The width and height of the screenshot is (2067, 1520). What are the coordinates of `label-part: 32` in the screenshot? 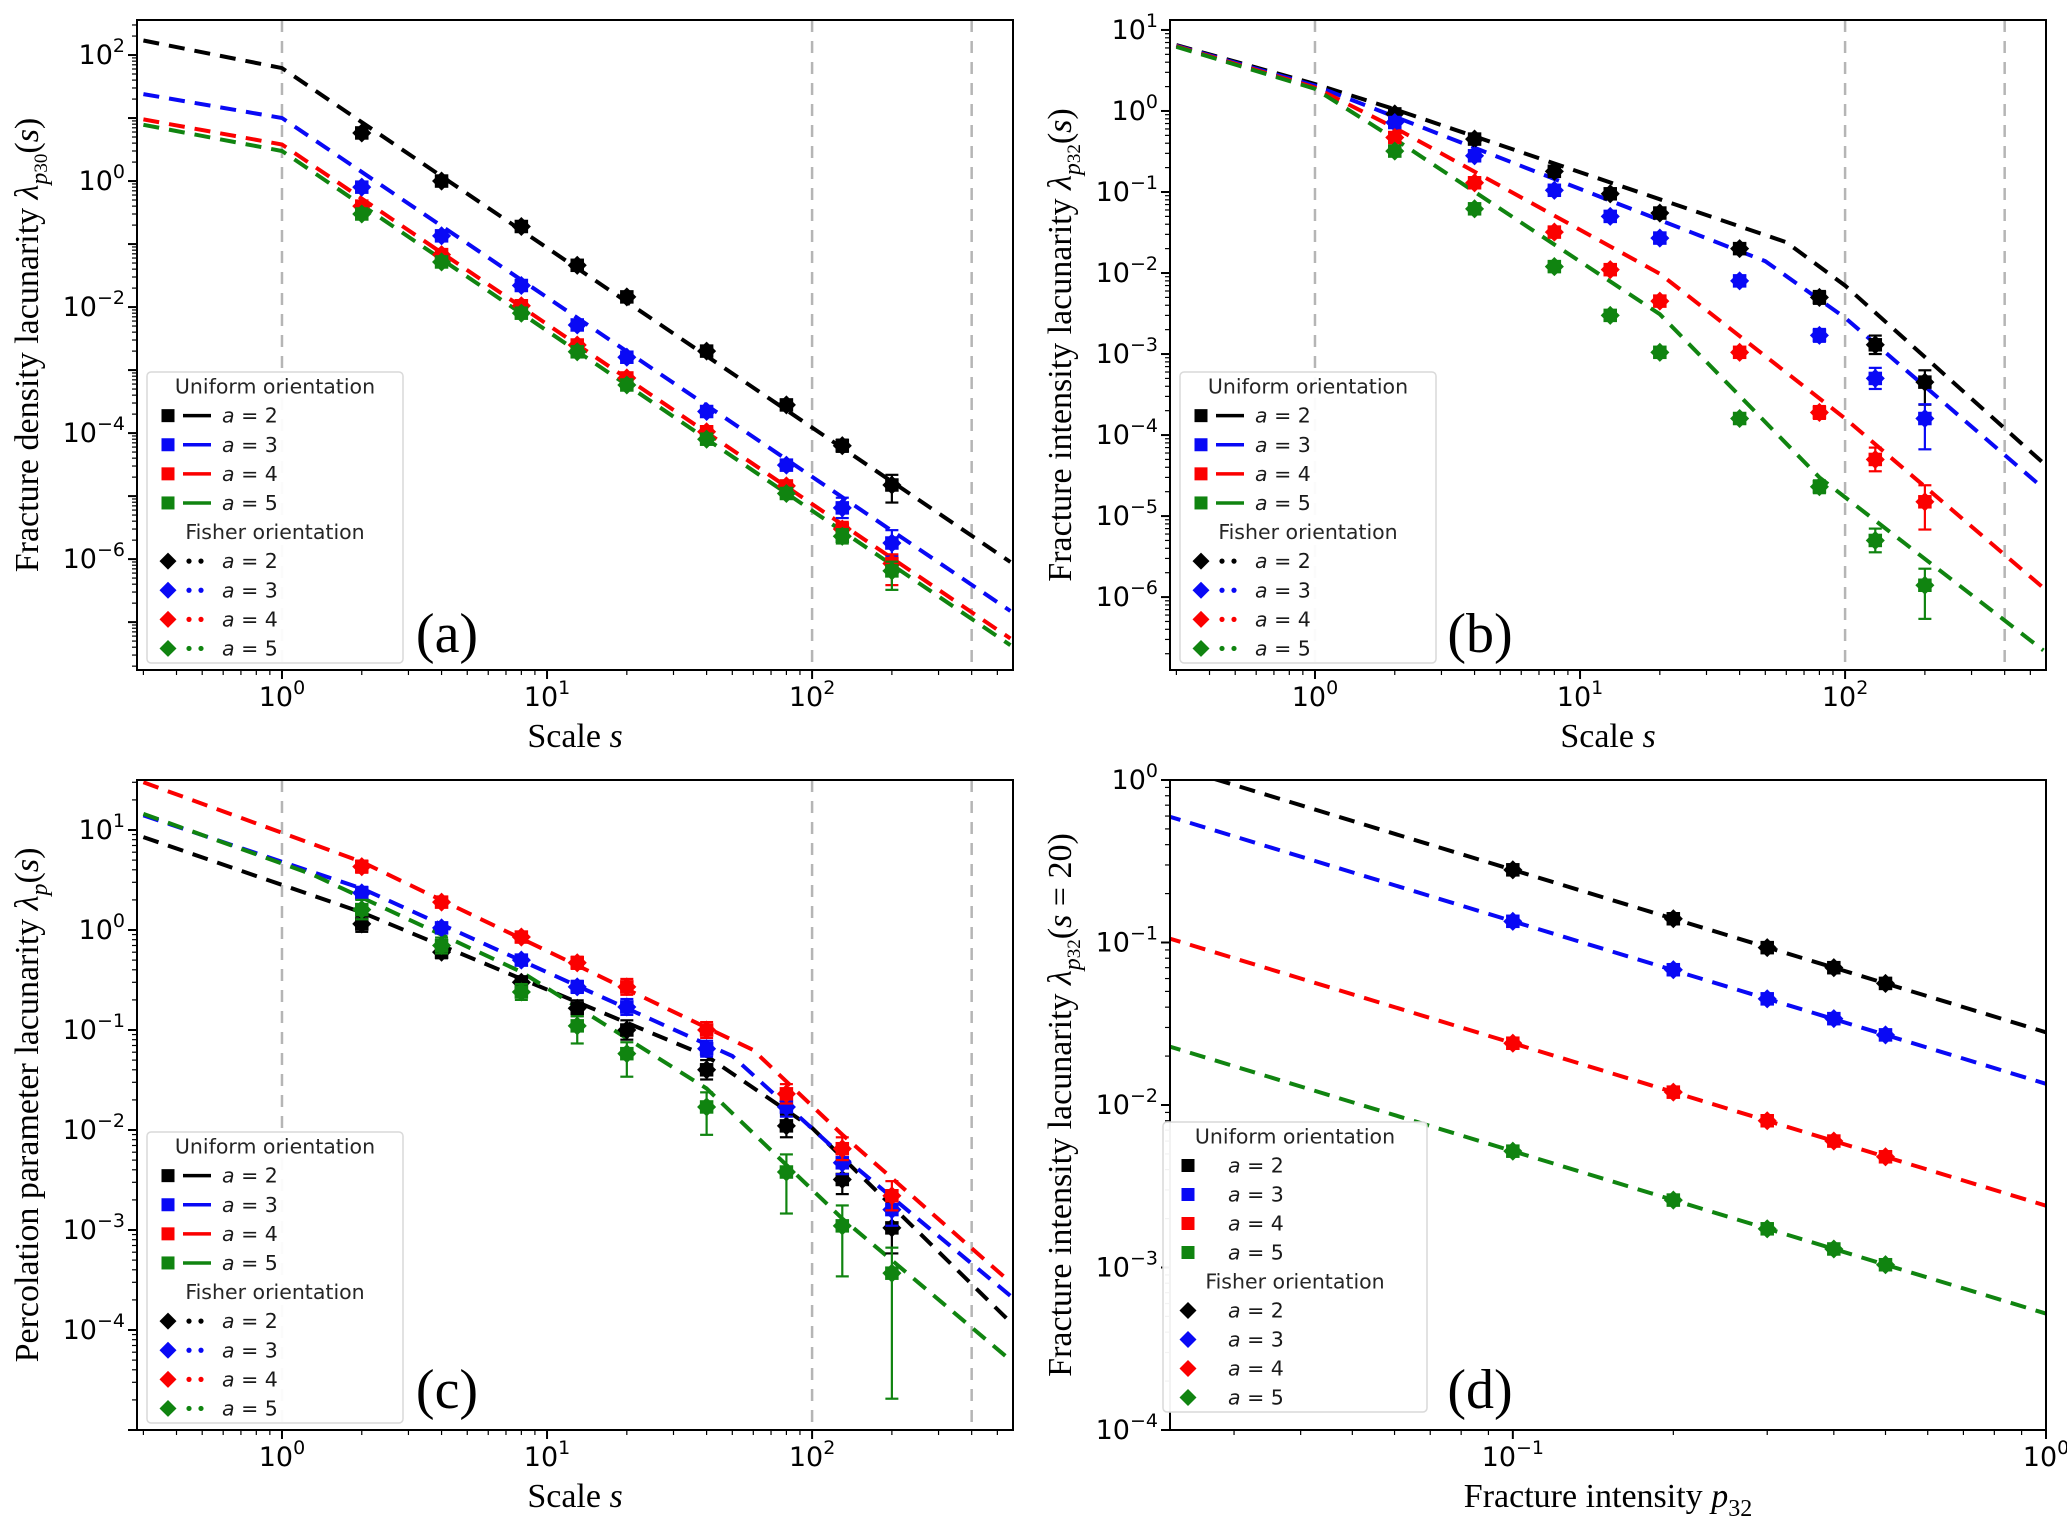 It's located at (1740, 1508).